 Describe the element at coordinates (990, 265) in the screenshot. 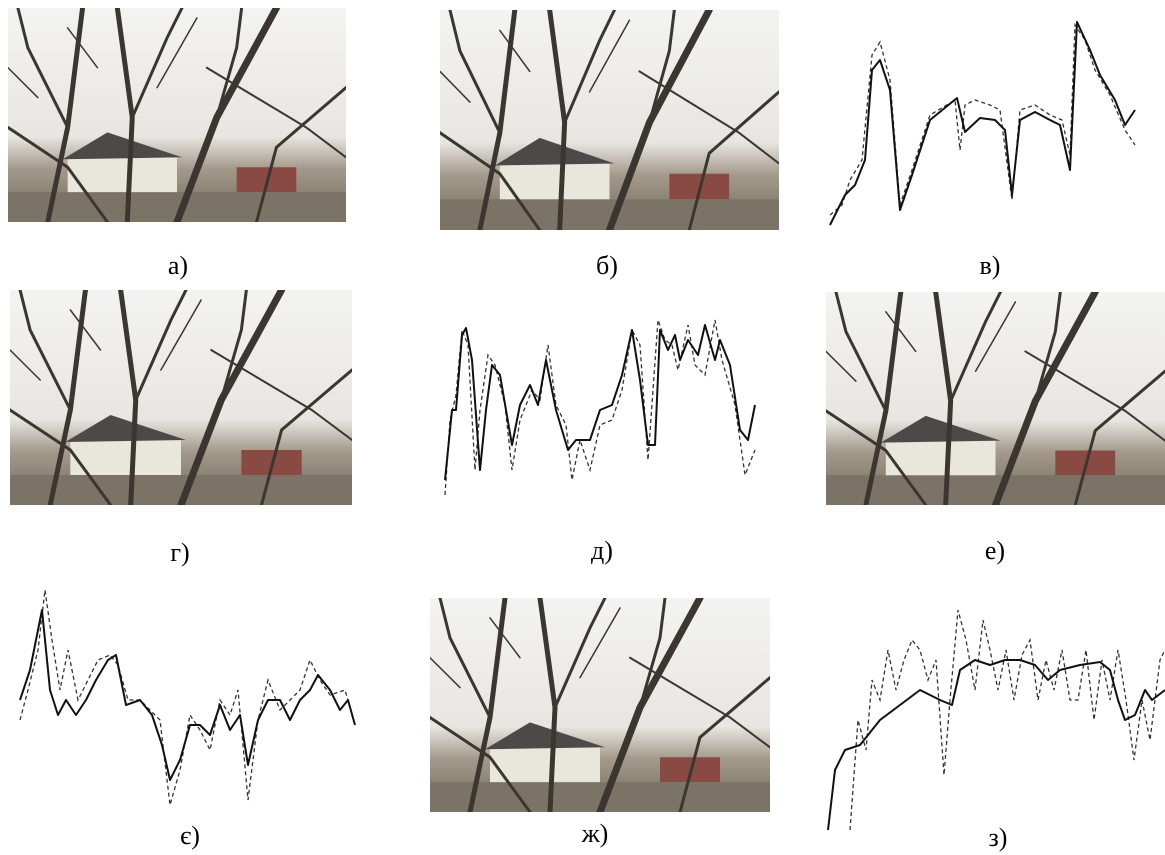

I see `panel-label: в)` at that location.